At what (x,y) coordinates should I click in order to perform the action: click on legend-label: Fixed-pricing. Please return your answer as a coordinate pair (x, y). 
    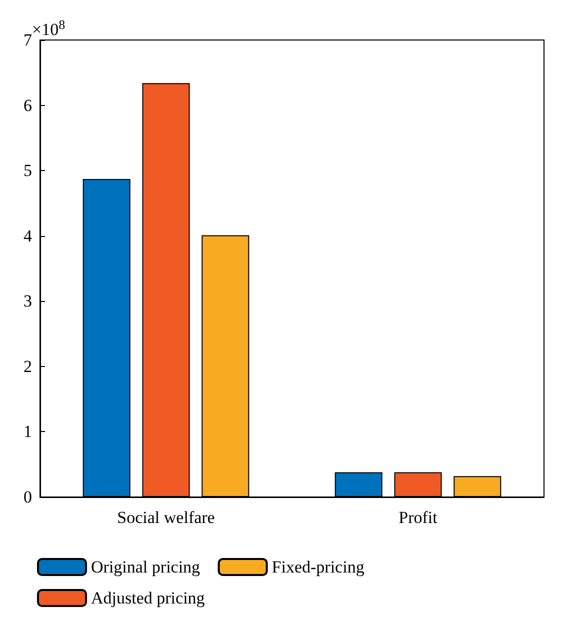
    Looking at the image, I should click on (318, 567).